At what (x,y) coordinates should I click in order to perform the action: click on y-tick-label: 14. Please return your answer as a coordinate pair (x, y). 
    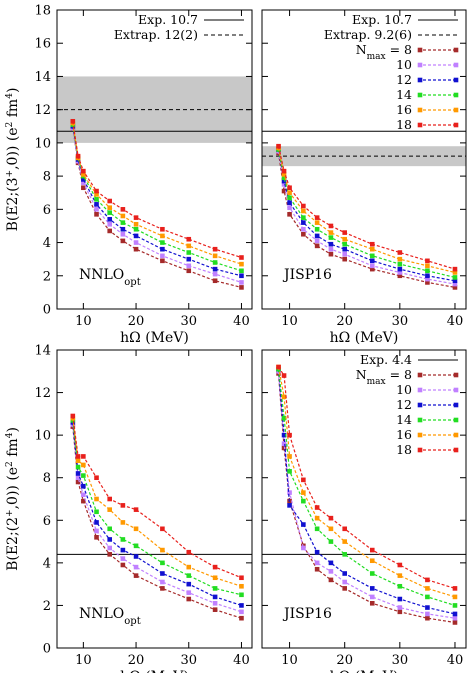
    Looking at the image, I should click on (42, 351).